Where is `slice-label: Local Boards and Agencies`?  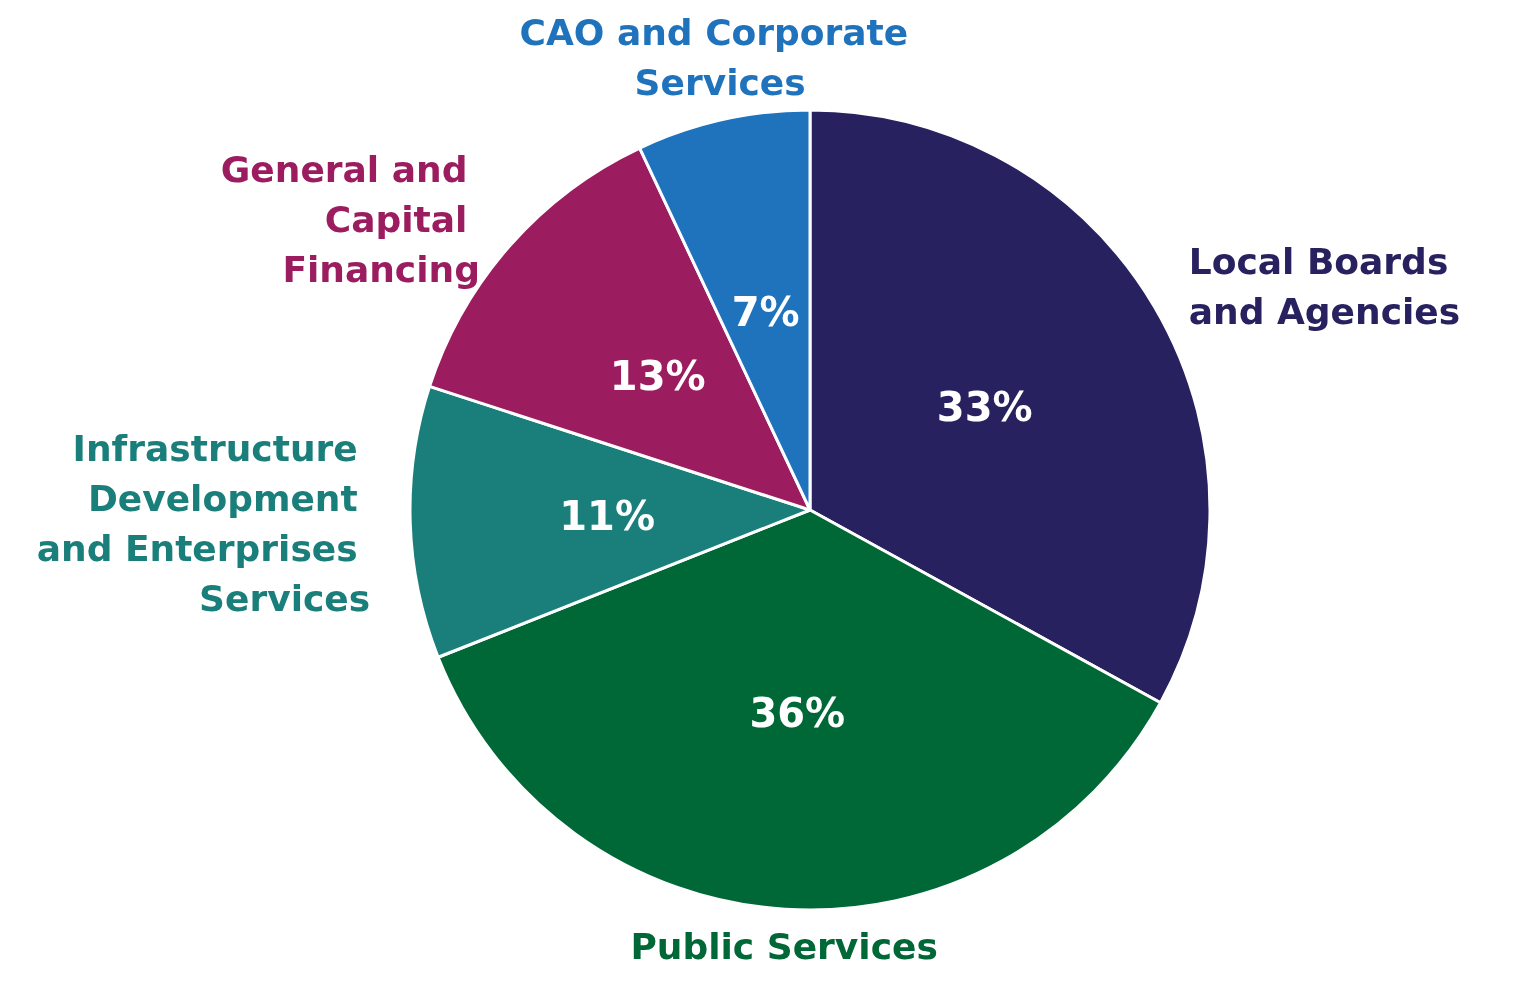 slice-label: Local Boards and Agencies is located at coordinates (1324, 286).